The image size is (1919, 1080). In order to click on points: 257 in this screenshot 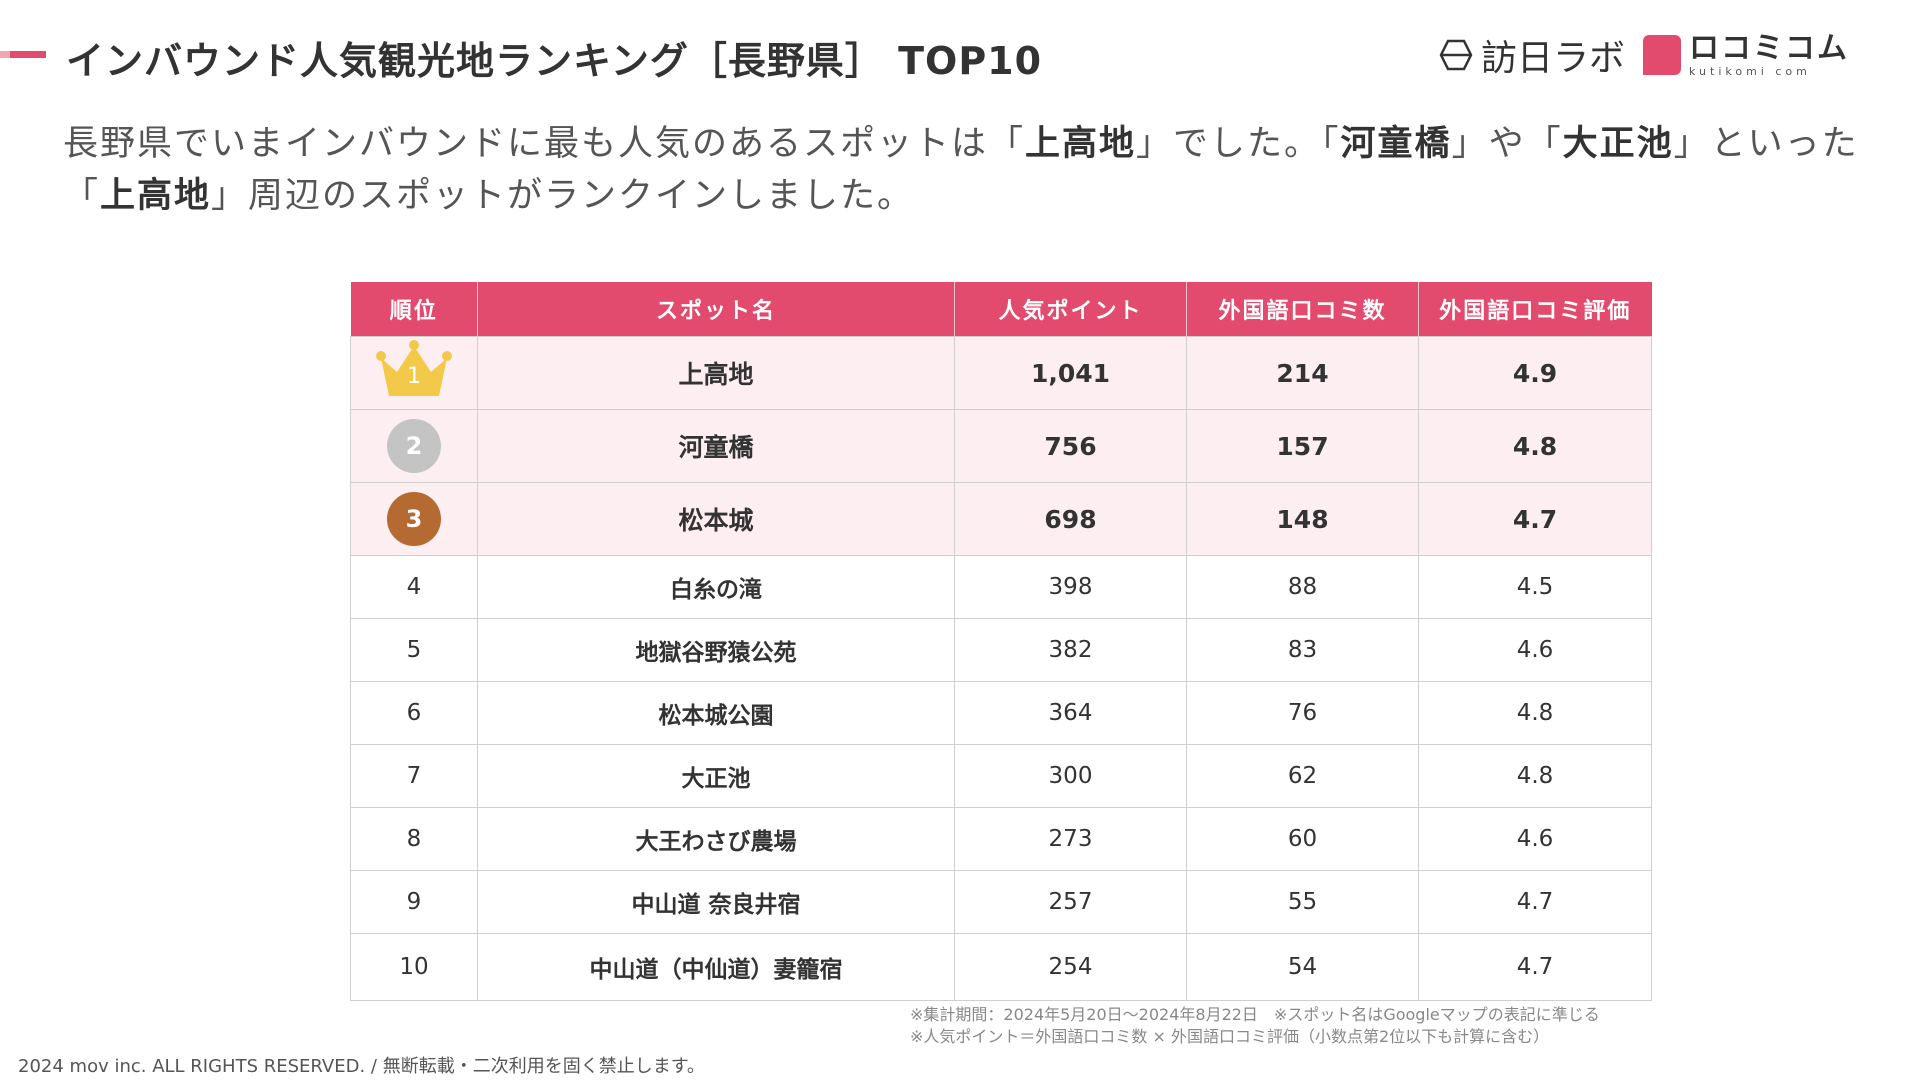, I will do `click(1070, 902)`.